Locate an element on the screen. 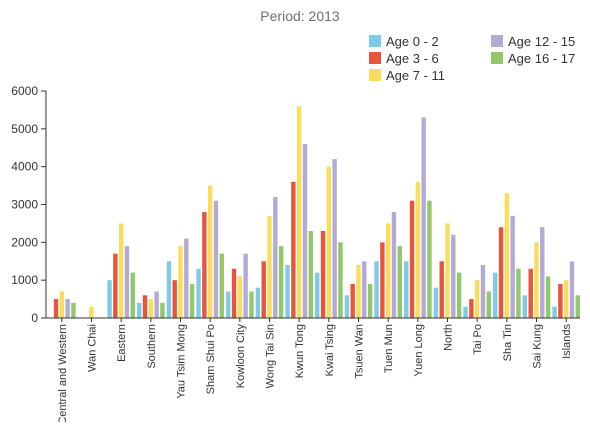 This screenshot has width=590, height=427. x-tick-label: Central and Western is located at coordinates (63, 373).